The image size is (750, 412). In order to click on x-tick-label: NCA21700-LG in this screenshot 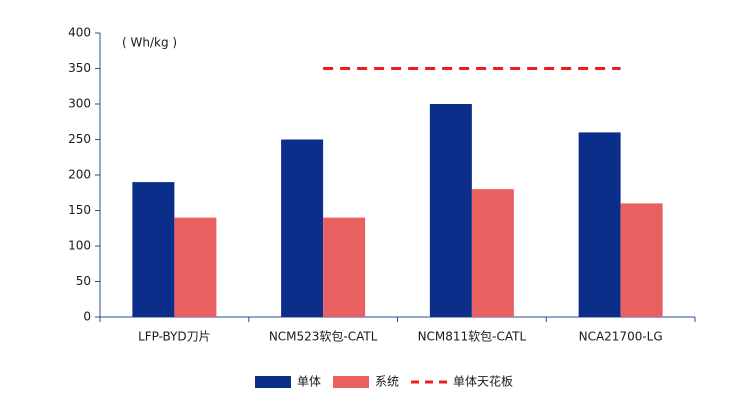, I will do `click(621, 337)`.